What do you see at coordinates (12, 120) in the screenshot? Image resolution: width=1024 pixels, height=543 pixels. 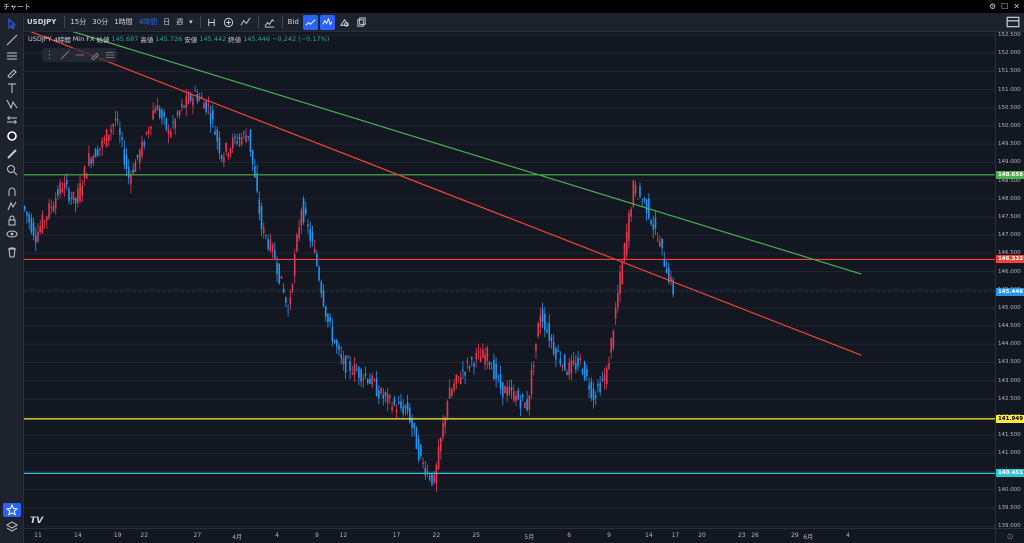 I see `measure-icon` at bounding box center [12, 120].